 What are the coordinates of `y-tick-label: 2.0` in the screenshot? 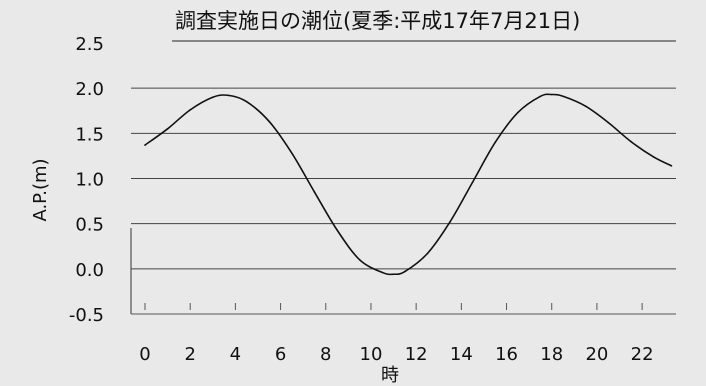 It's located at (89, 89).